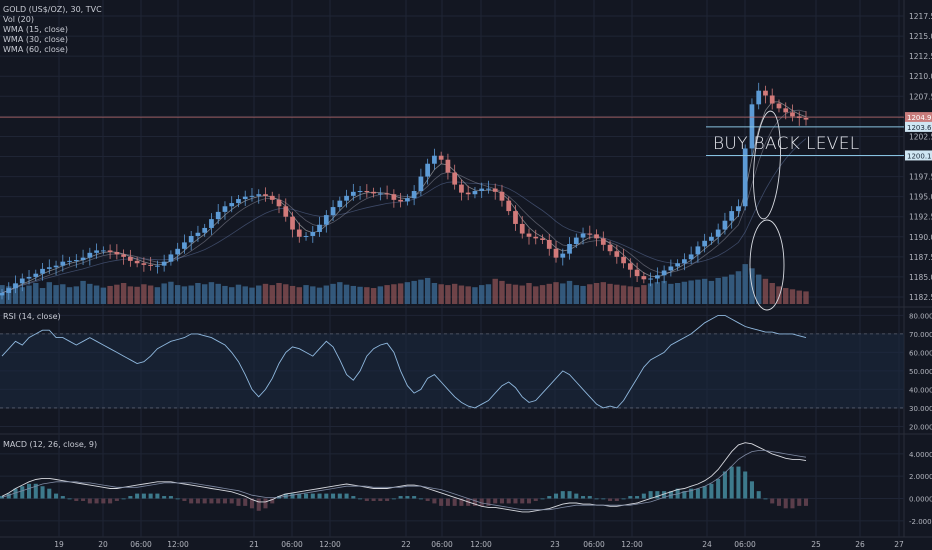  What do you see at coordinates (920, 56) in the screenshot?
I see `price-tick-label: 1212.50` at bounding box center [920, 56].